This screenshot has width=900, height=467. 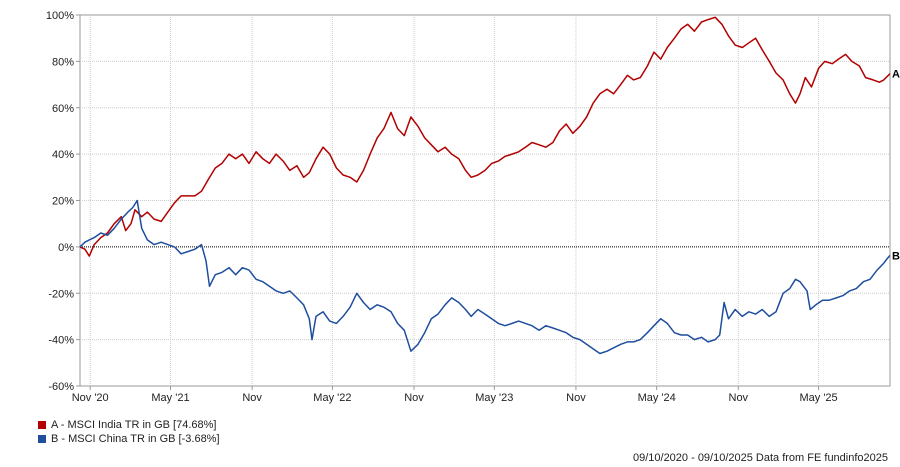 I want to click on x-tick-label: May '22, so click(x=332, y=398).